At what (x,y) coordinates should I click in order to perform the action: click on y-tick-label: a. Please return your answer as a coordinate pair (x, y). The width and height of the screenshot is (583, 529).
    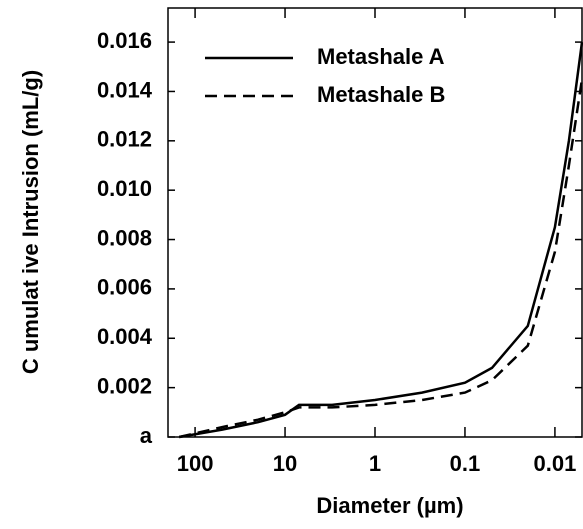
    Looking at the image, I should click on (146, 435).